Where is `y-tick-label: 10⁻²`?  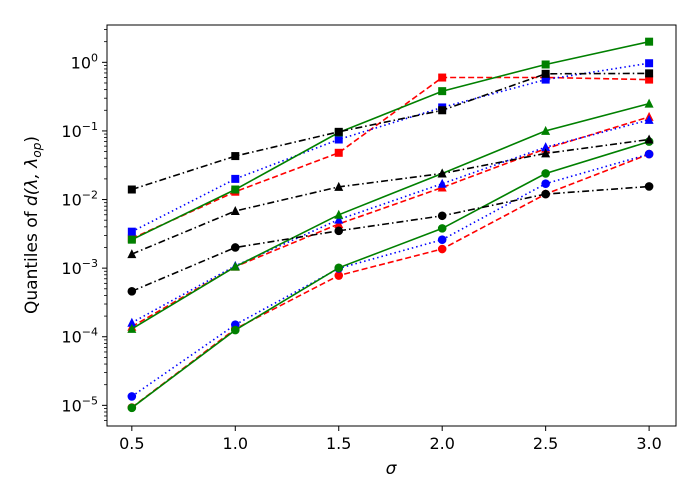
y-tick-label: 10⁻² is located at coordinates (79, 199).